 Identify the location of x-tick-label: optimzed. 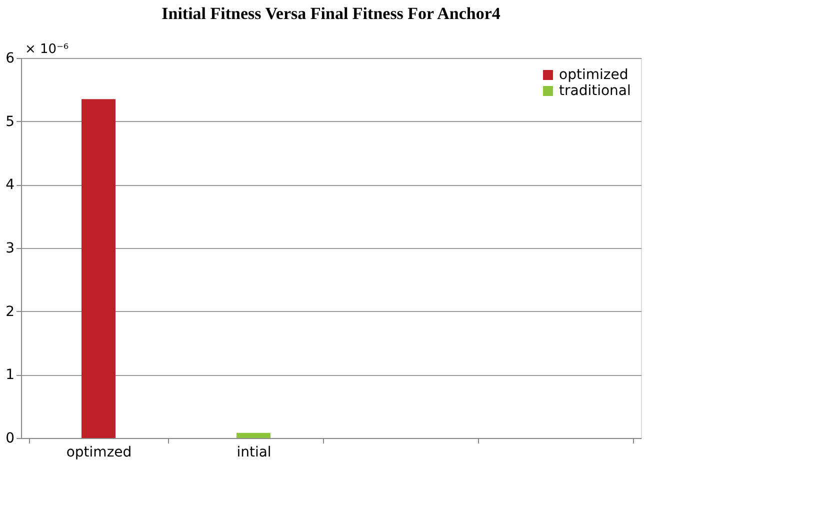
(99, 452).